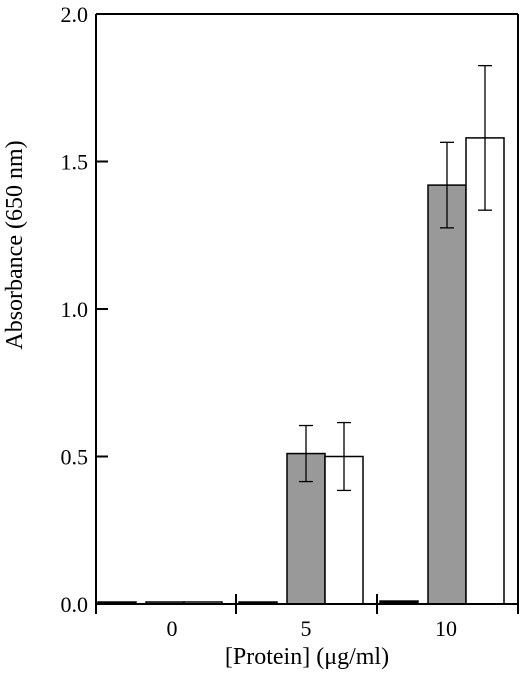 The width and height of the screenshot is (520, 679). I want to click on x-axis-label: [Protein] (μg/ml), so click(307, 657).